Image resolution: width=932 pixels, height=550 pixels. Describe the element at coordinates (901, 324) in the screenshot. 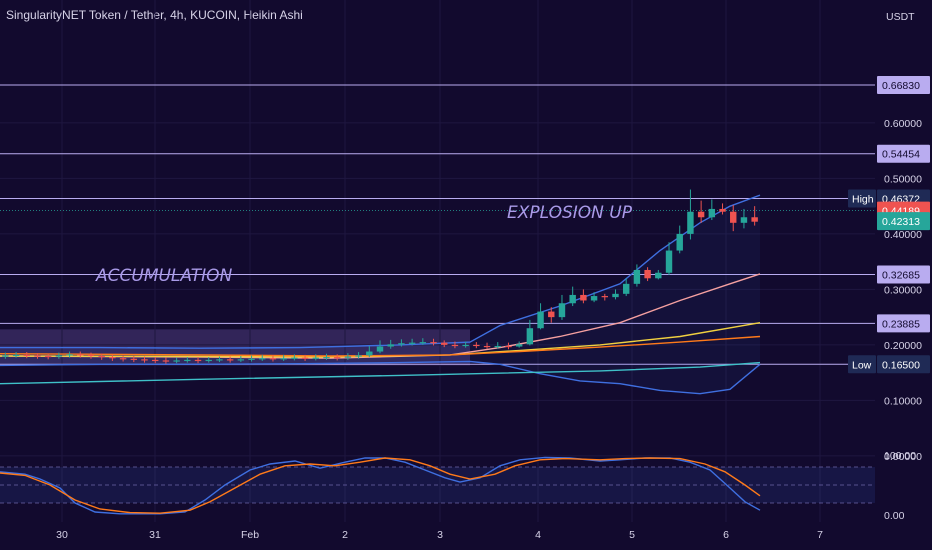

I see `level-price-label: 0.23885` at that location.